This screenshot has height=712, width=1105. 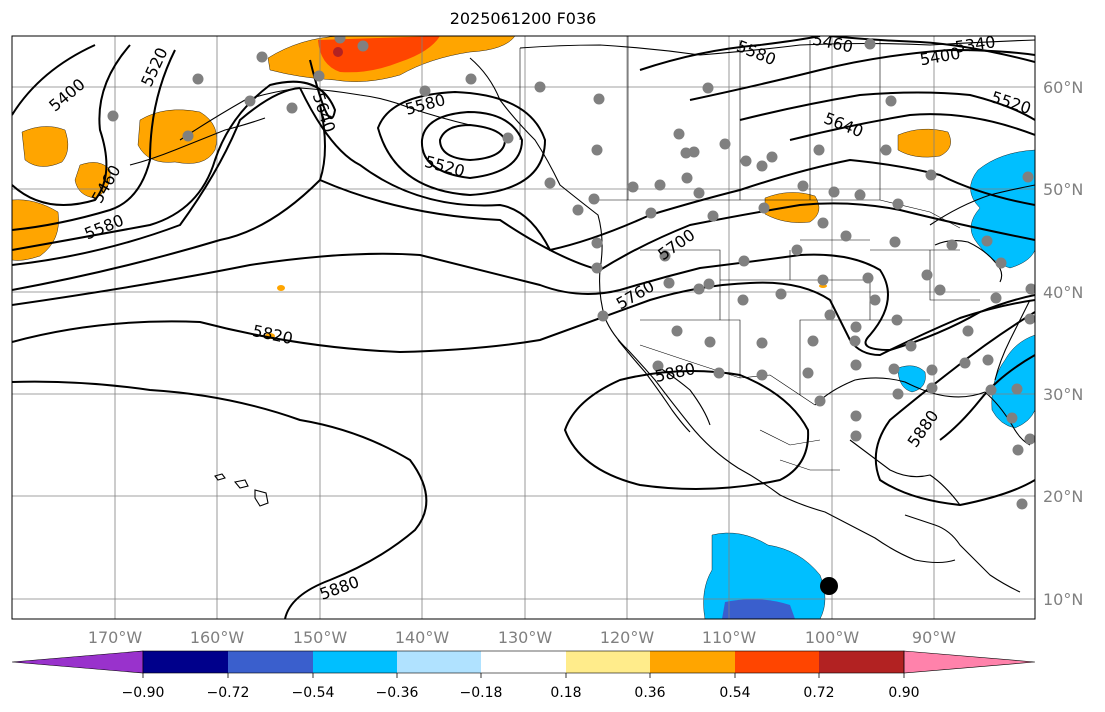 What do you see at coordinates (969, 662) in the screenshot?
I see `colorbar-max-extension` at bounding box center [969, 662].